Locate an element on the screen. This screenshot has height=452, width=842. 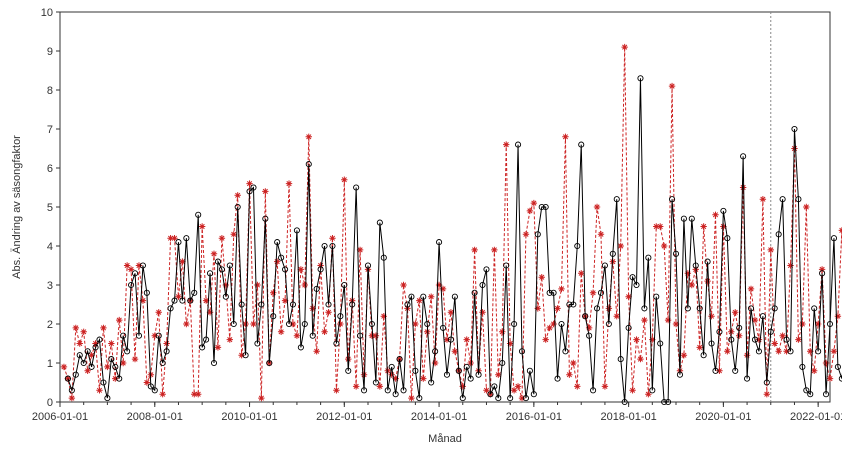
y-tick-label: 3 is located at coordinates (50, 286).